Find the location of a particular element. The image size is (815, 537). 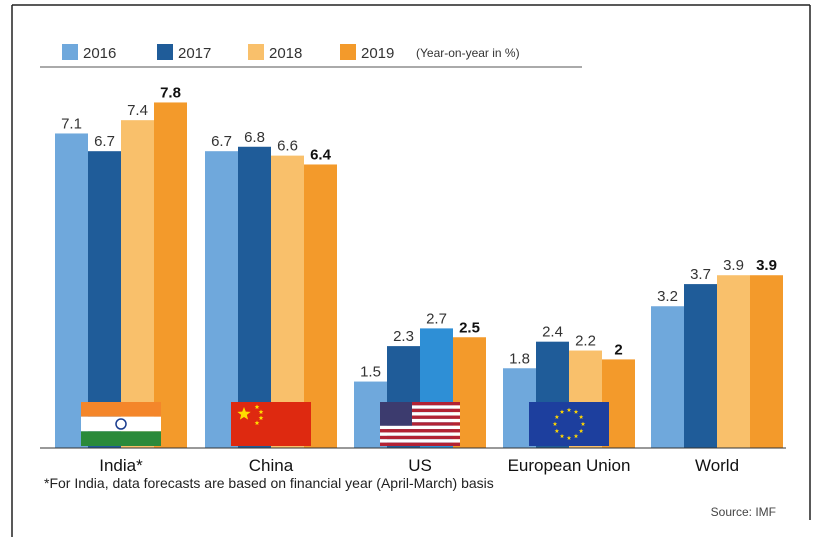

legend: 2016 2017 2018 2019 (Year-on-year in %) is located at coordinates (291, 53).